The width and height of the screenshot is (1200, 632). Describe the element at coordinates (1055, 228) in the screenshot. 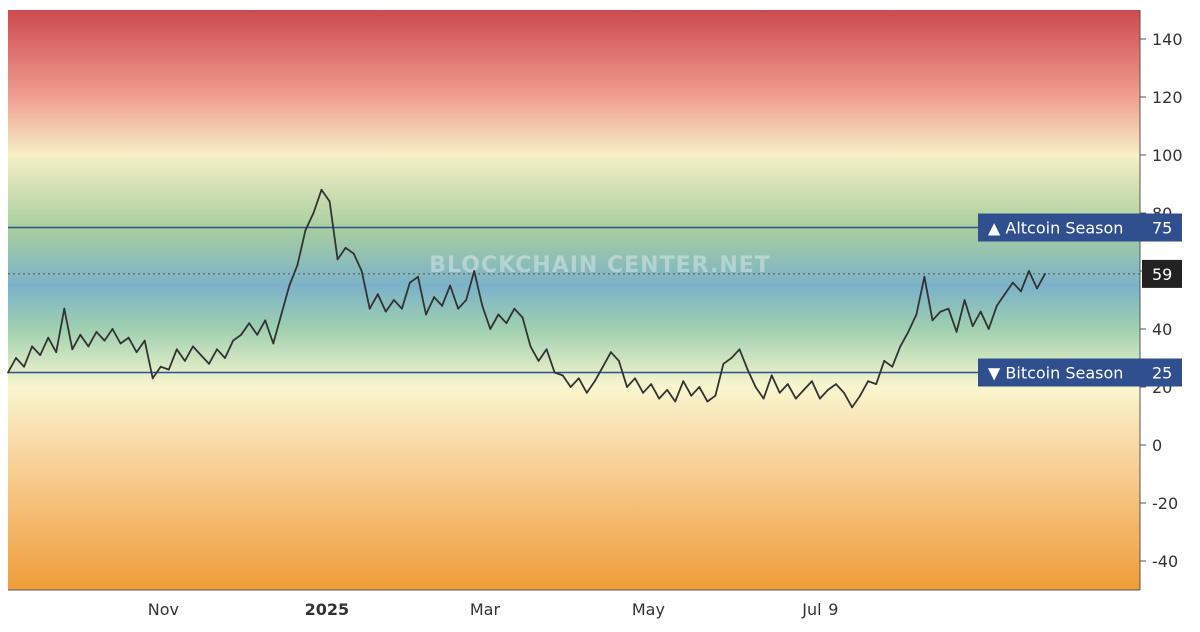

I see `tag-label: ▲ Altcoin Season` at that location.